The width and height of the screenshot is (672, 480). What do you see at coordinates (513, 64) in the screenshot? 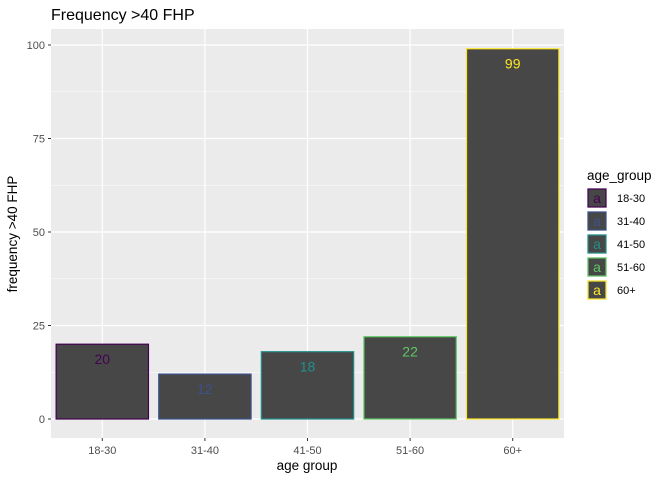
I see `bar-data-label: 99` at bounding box center [513, 64].